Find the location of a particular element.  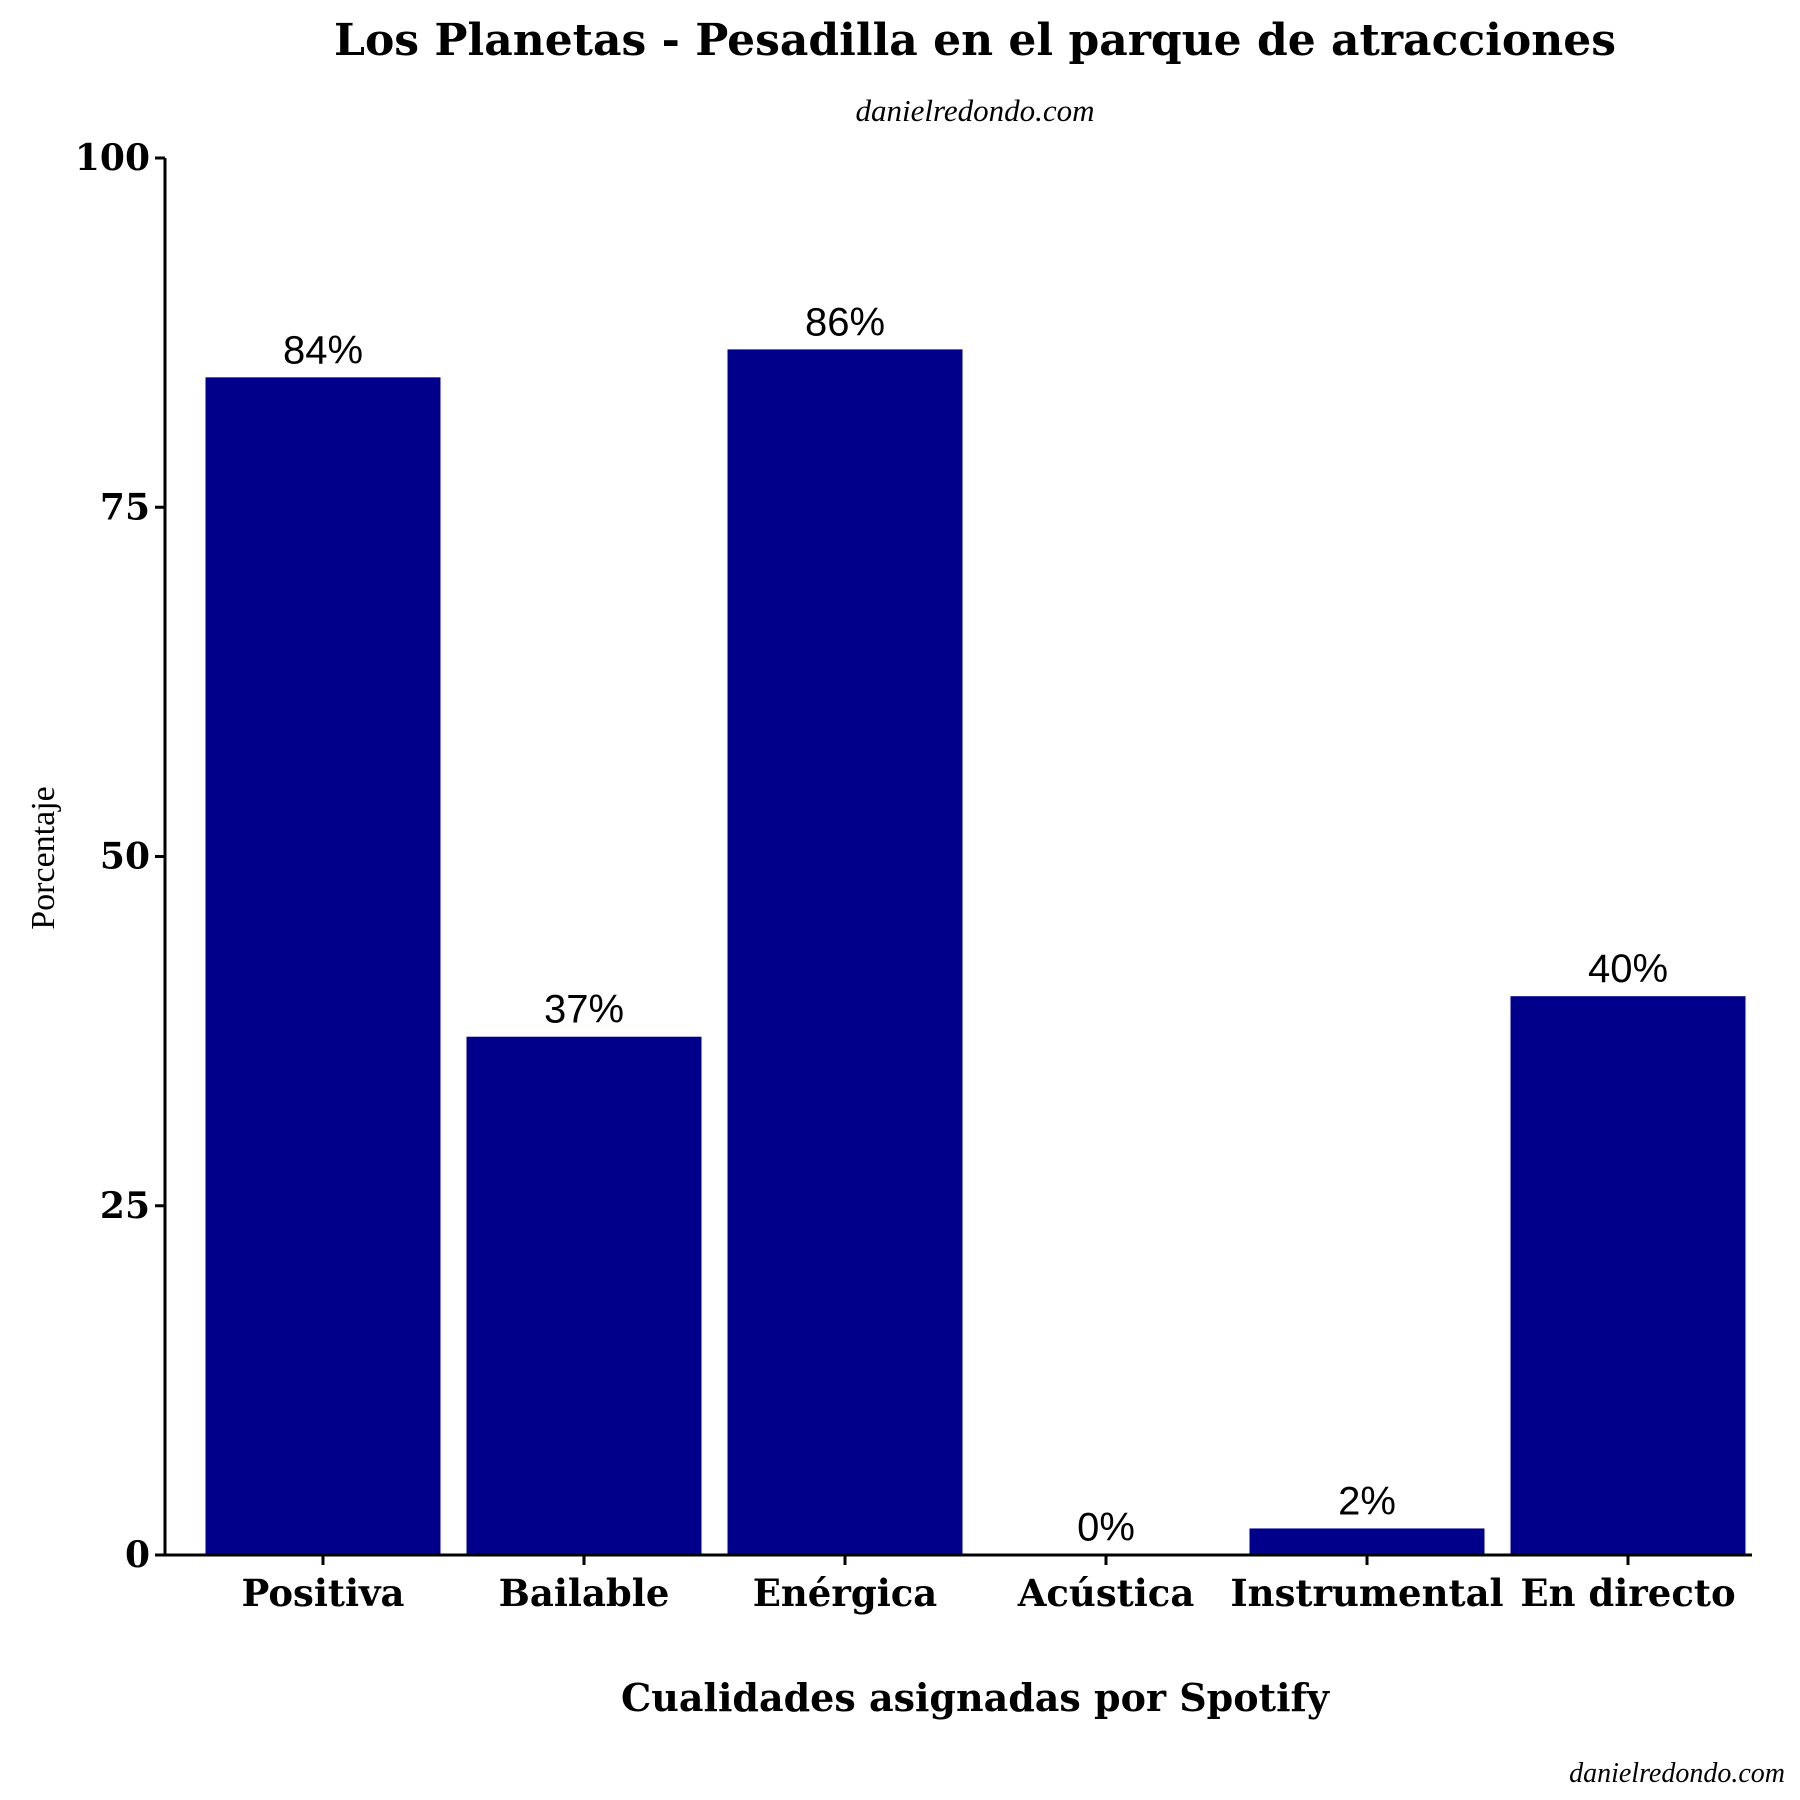

x-axis-title: Cualidades asignadas por Spotify is located at coordinates (975, 1697).